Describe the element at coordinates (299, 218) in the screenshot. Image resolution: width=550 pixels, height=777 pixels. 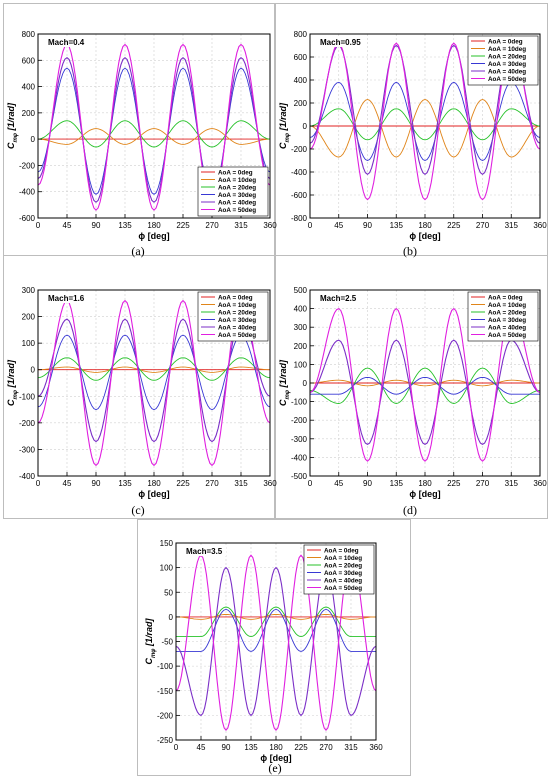
I see `y-tick-label: -800` at that location.